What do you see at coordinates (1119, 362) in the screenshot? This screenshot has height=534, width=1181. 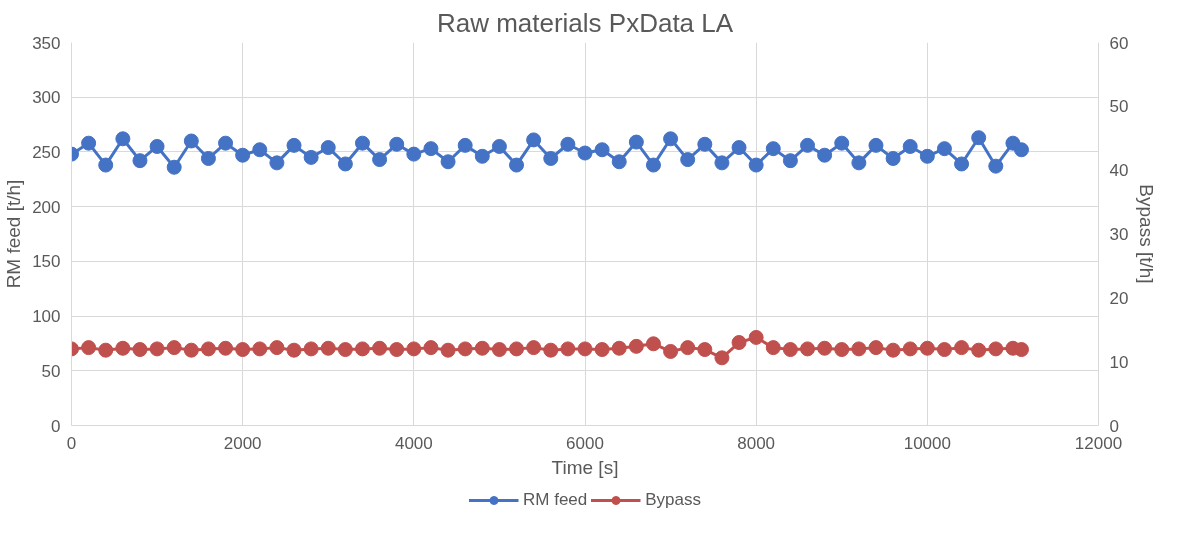 I see `y2-tick-label: 10` at bounding box center [1119, 362].